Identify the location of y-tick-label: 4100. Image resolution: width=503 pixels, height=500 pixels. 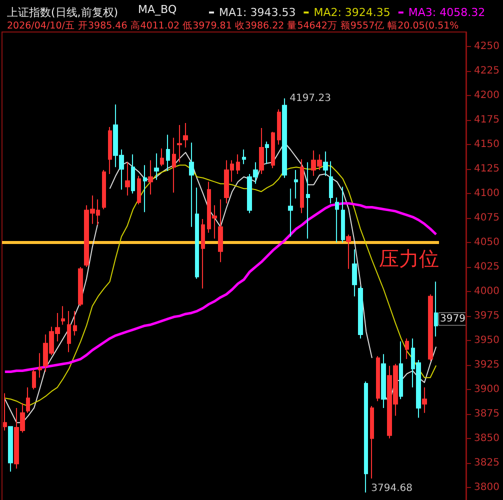
(487, 194).